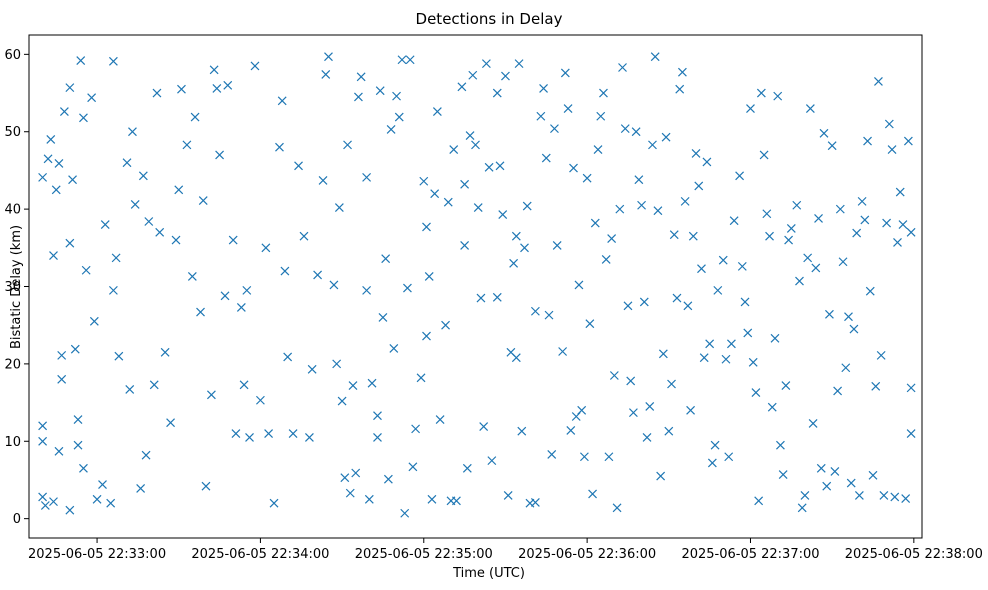 The image size is (988, 590). What do you see at coordinates (12, 287) in the screenshot?
I see `y-tick-label: 30` at bounding box center [12, 287].